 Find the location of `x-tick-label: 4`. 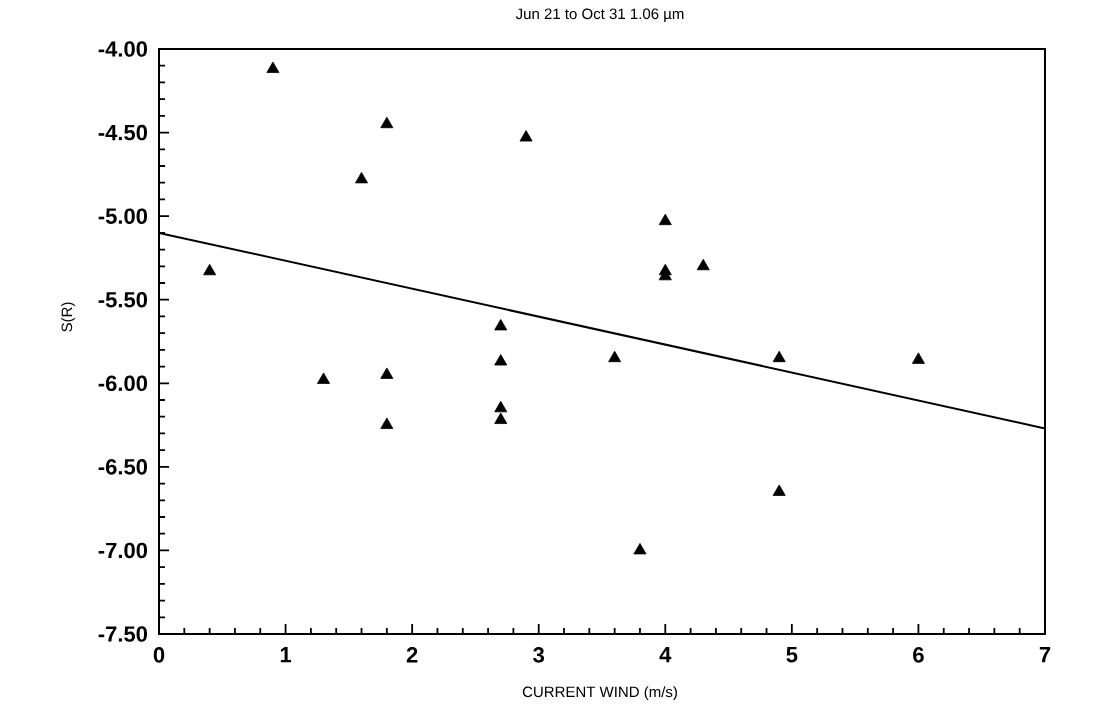

x-tick-label: 4 is located at coordinates (665, 655).